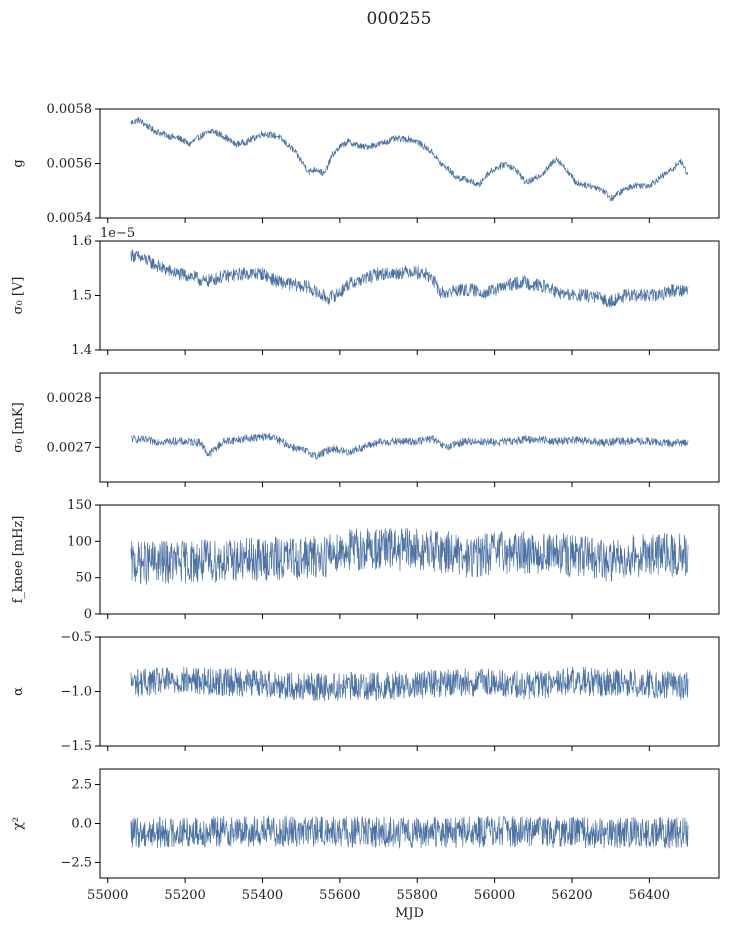 The height and width of the screenshot is (936, 729). Describe the element at coordinates (70, 447) in the screenshot. I see `y-tick-label: 0.0027` at that location.